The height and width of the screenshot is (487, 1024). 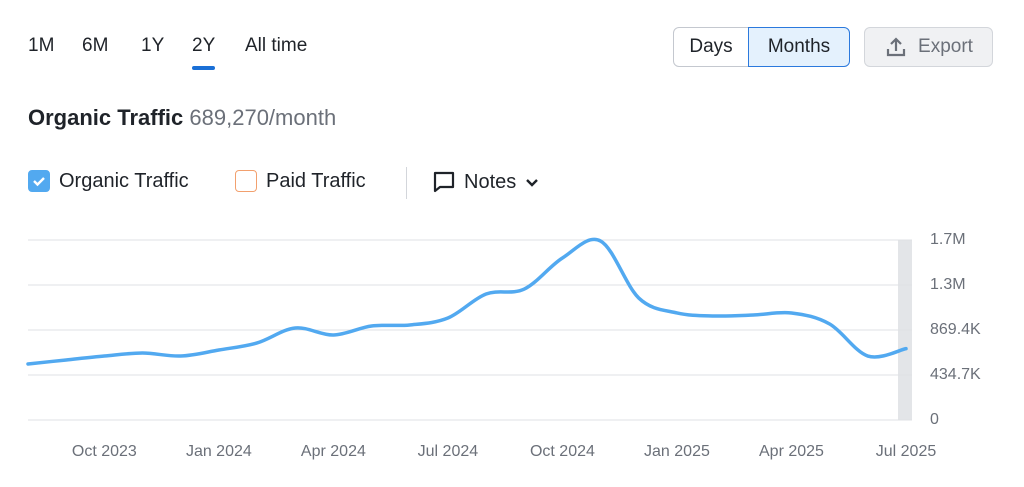 What do you see at coordinates (106, 117) in the screenshot?
I see `heading-title: Organic Traffic` at bounding box center [106, 117].